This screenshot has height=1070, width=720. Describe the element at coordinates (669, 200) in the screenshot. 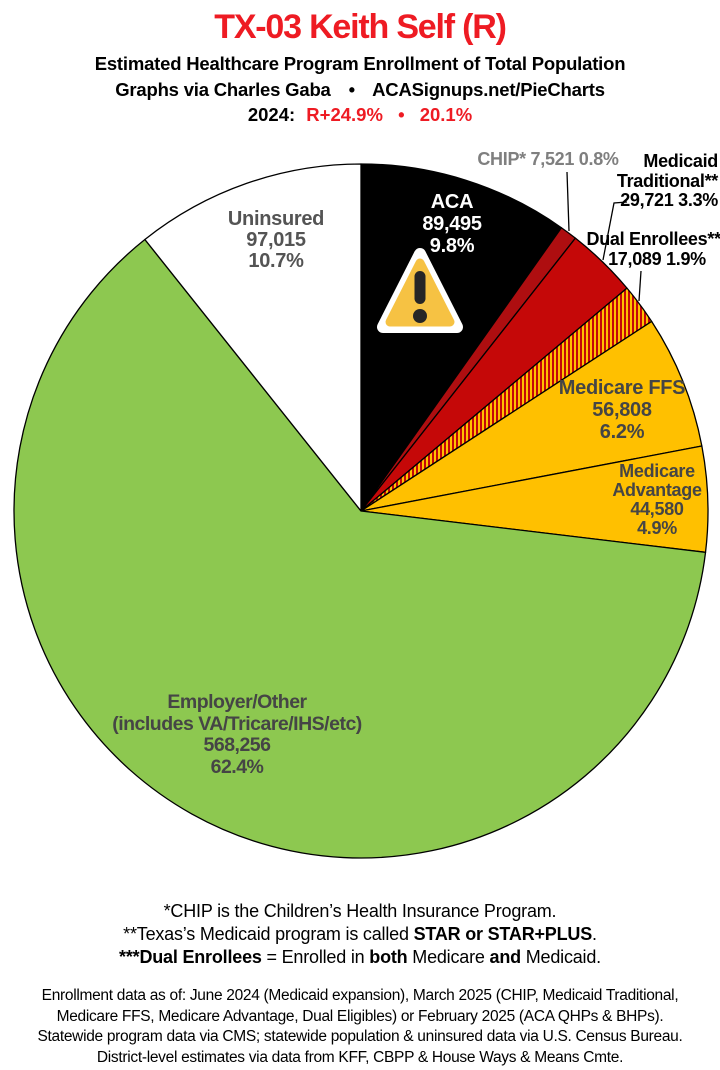

I see `label-medicaid-value-pct: 29,721 3.3%` at that location.